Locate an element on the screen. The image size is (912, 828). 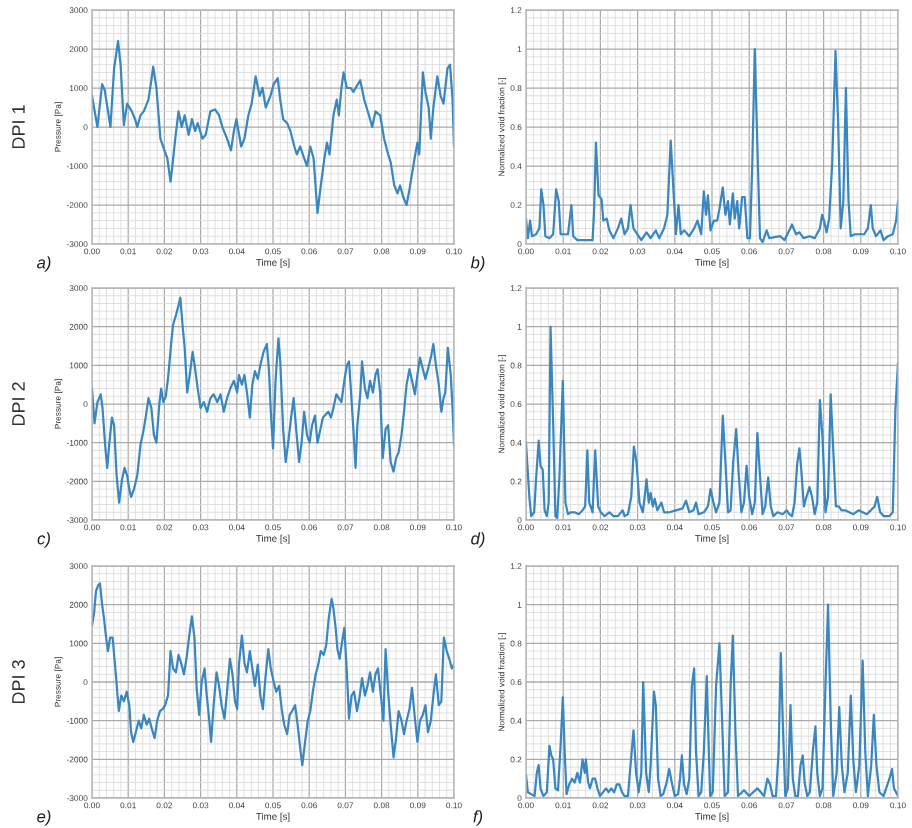
text: f) is located at coordinates (478, 818).